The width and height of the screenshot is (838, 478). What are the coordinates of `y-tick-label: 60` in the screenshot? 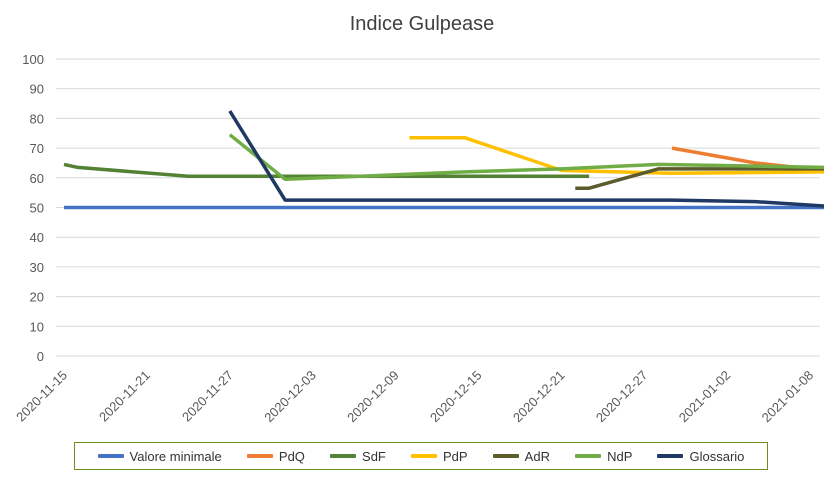 It's located at (37, 178).